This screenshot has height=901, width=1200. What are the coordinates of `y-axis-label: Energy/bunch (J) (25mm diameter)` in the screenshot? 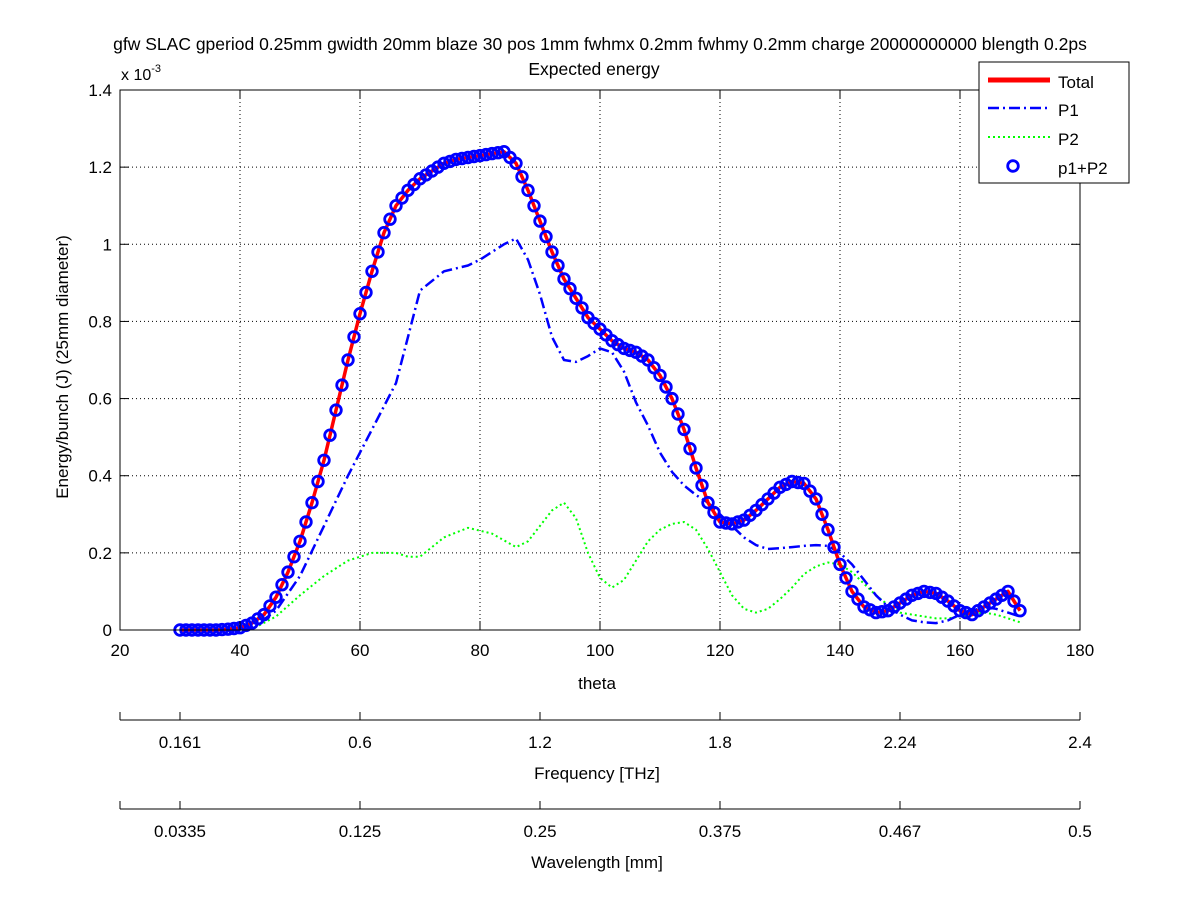 It's located at (62, 367).